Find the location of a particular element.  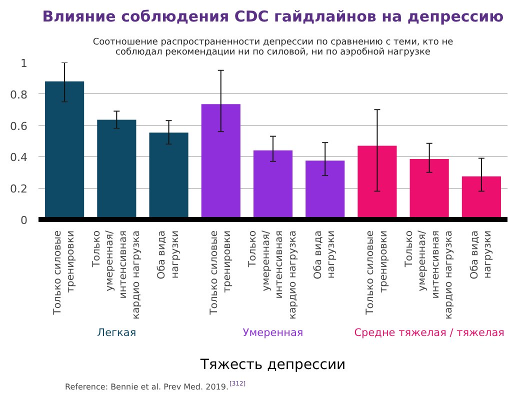

text: Умеренная is located at coordinates (273, 333).